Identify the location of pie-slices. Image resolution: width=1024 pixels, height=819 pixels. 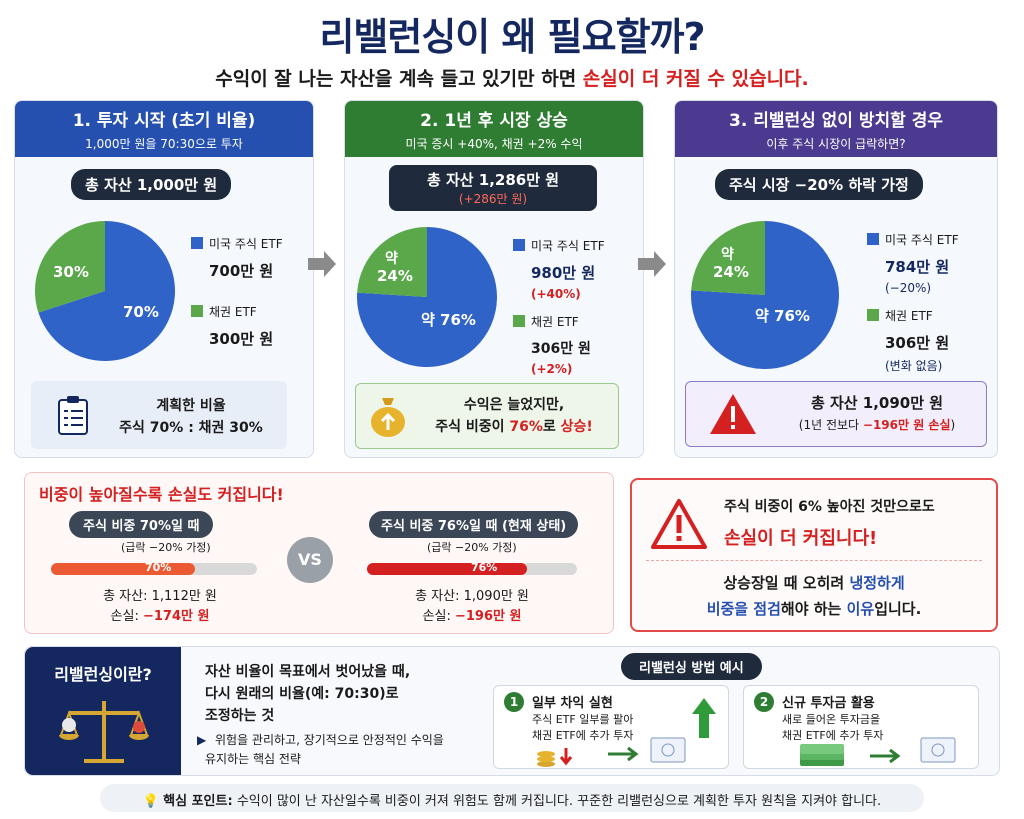
(105, 291).